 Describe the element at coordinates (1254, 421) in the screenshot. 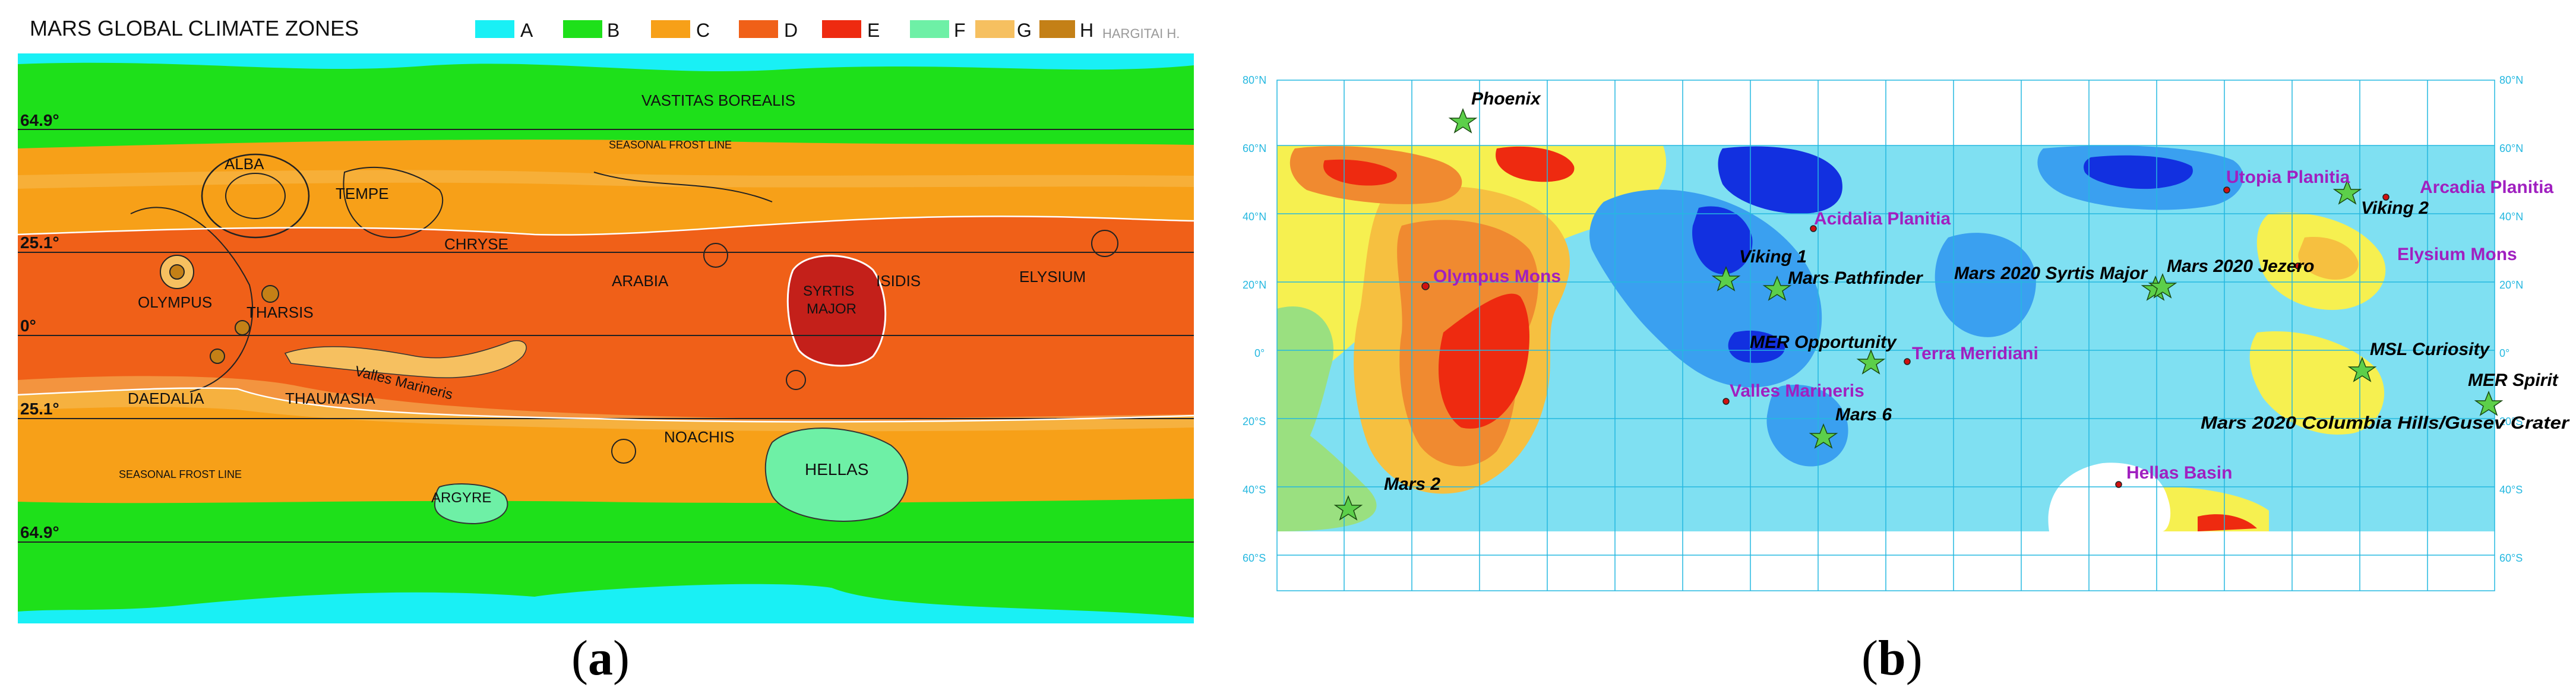

I see `lat-tick-left-20s: 20°S` at that location.